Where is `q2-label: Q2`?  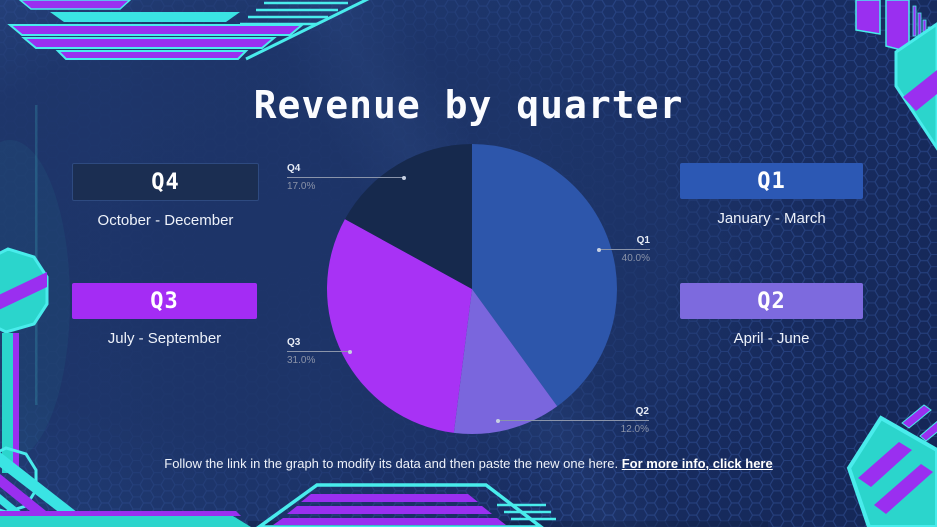 q2-label: Q2 is located at coordinates (771, 301).